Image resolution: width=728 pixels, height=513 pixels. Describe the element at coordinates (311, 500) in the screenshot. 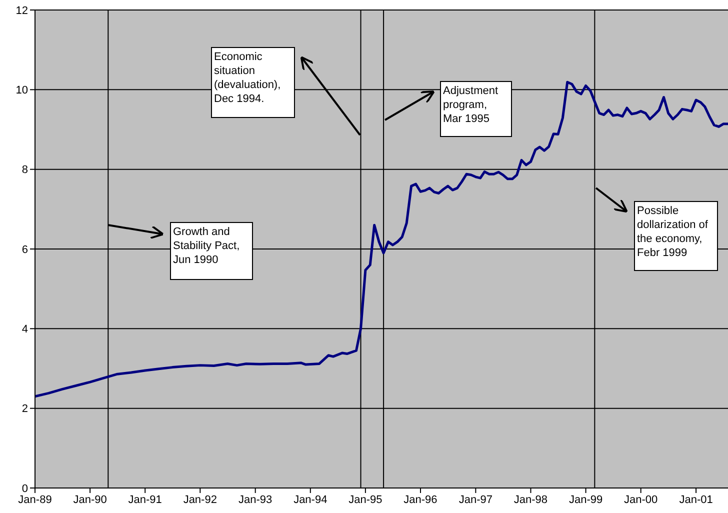

I see `x-tick-label: Jan-94` at that location.